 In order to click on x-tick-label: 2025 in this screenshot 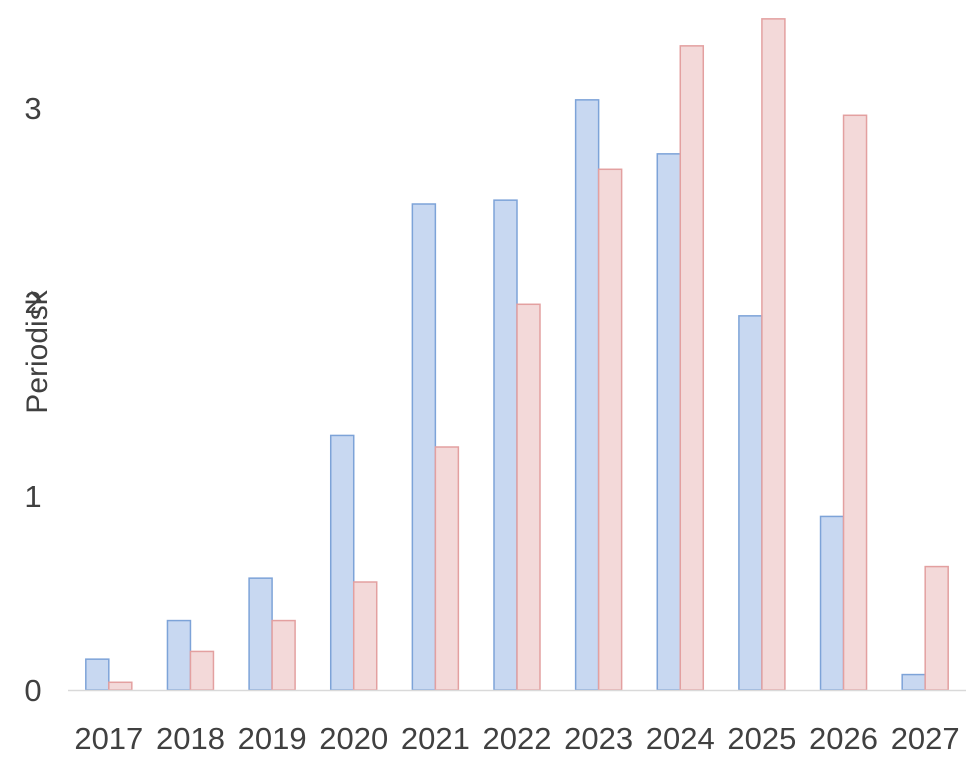, I will do `click(761, 737)`.